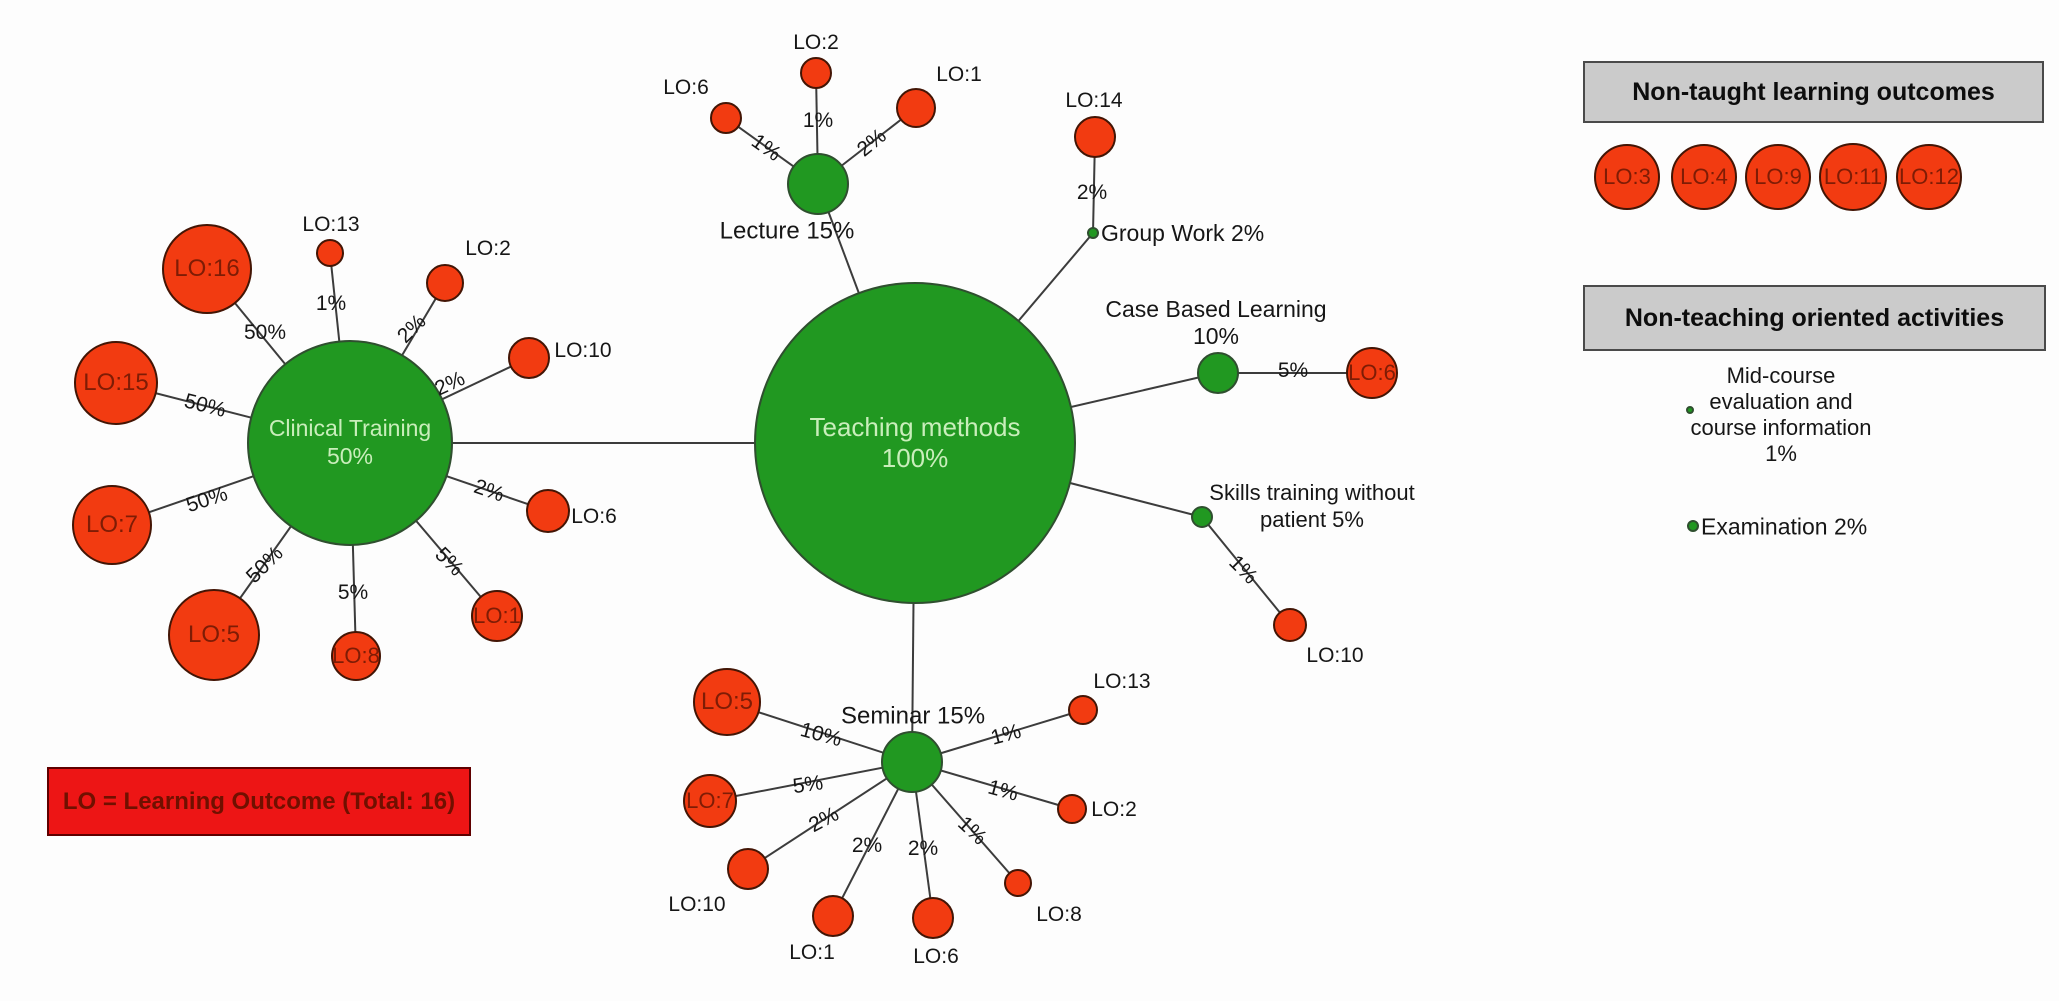 The image size is (2059, 1001). I want to click on edge-groupwork-lo14, so click(1094, 185).